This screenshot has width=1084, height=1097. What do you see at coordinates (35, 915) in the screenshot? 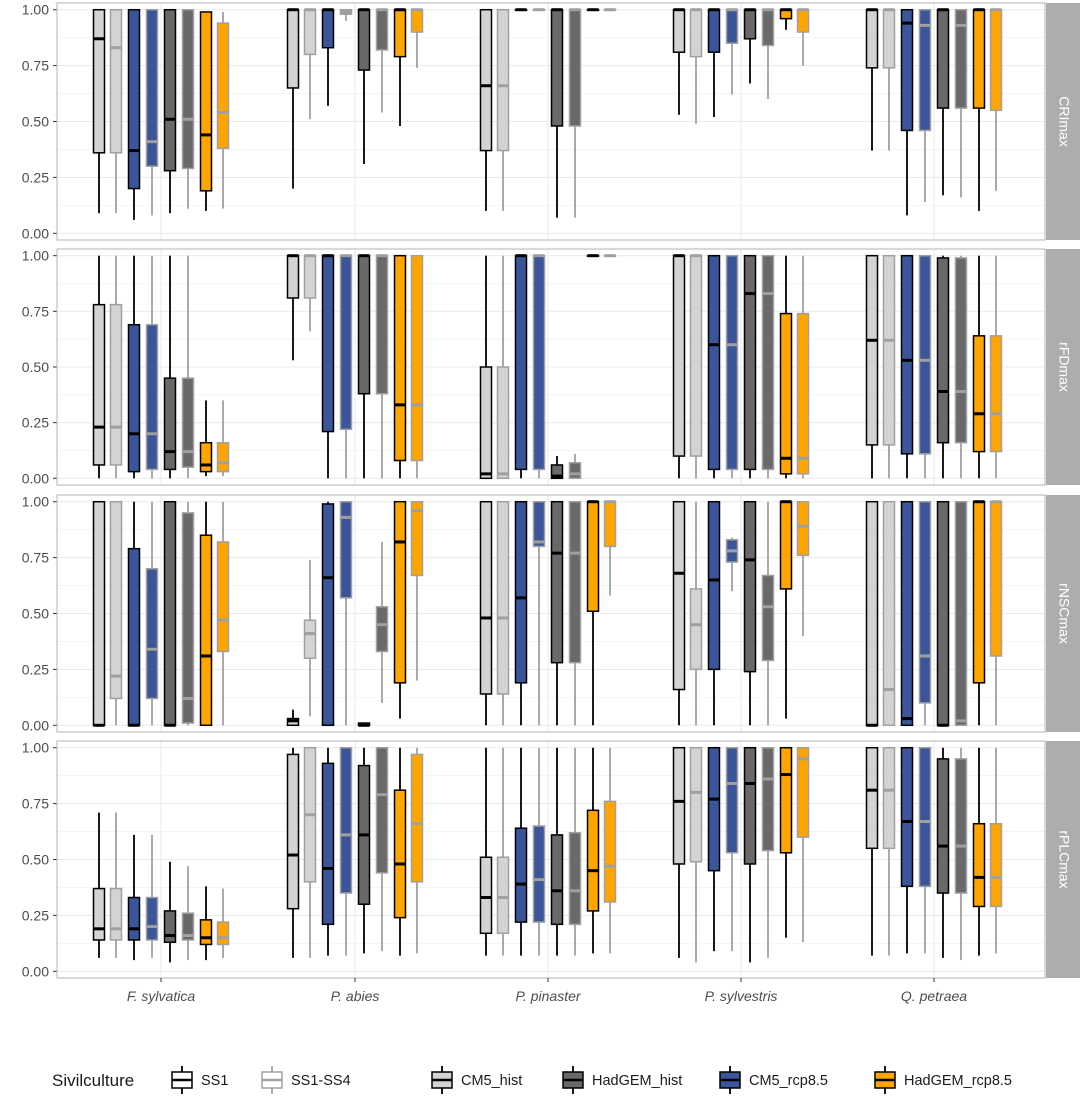
I see `y-tick-label: 0.25` at bounding box center [35, 915].